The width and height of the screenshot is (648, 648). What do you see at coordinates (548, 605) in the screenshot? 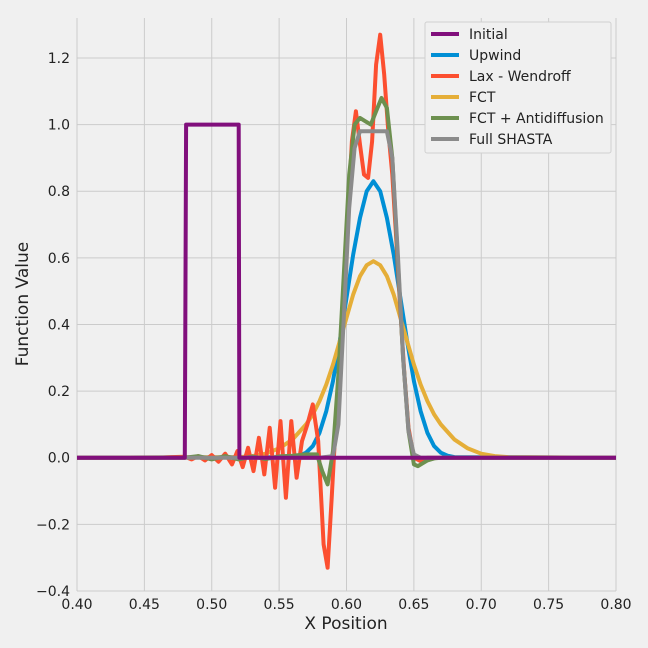
I see `x-tick-label: 0.75` at bounding box center [548, 605].